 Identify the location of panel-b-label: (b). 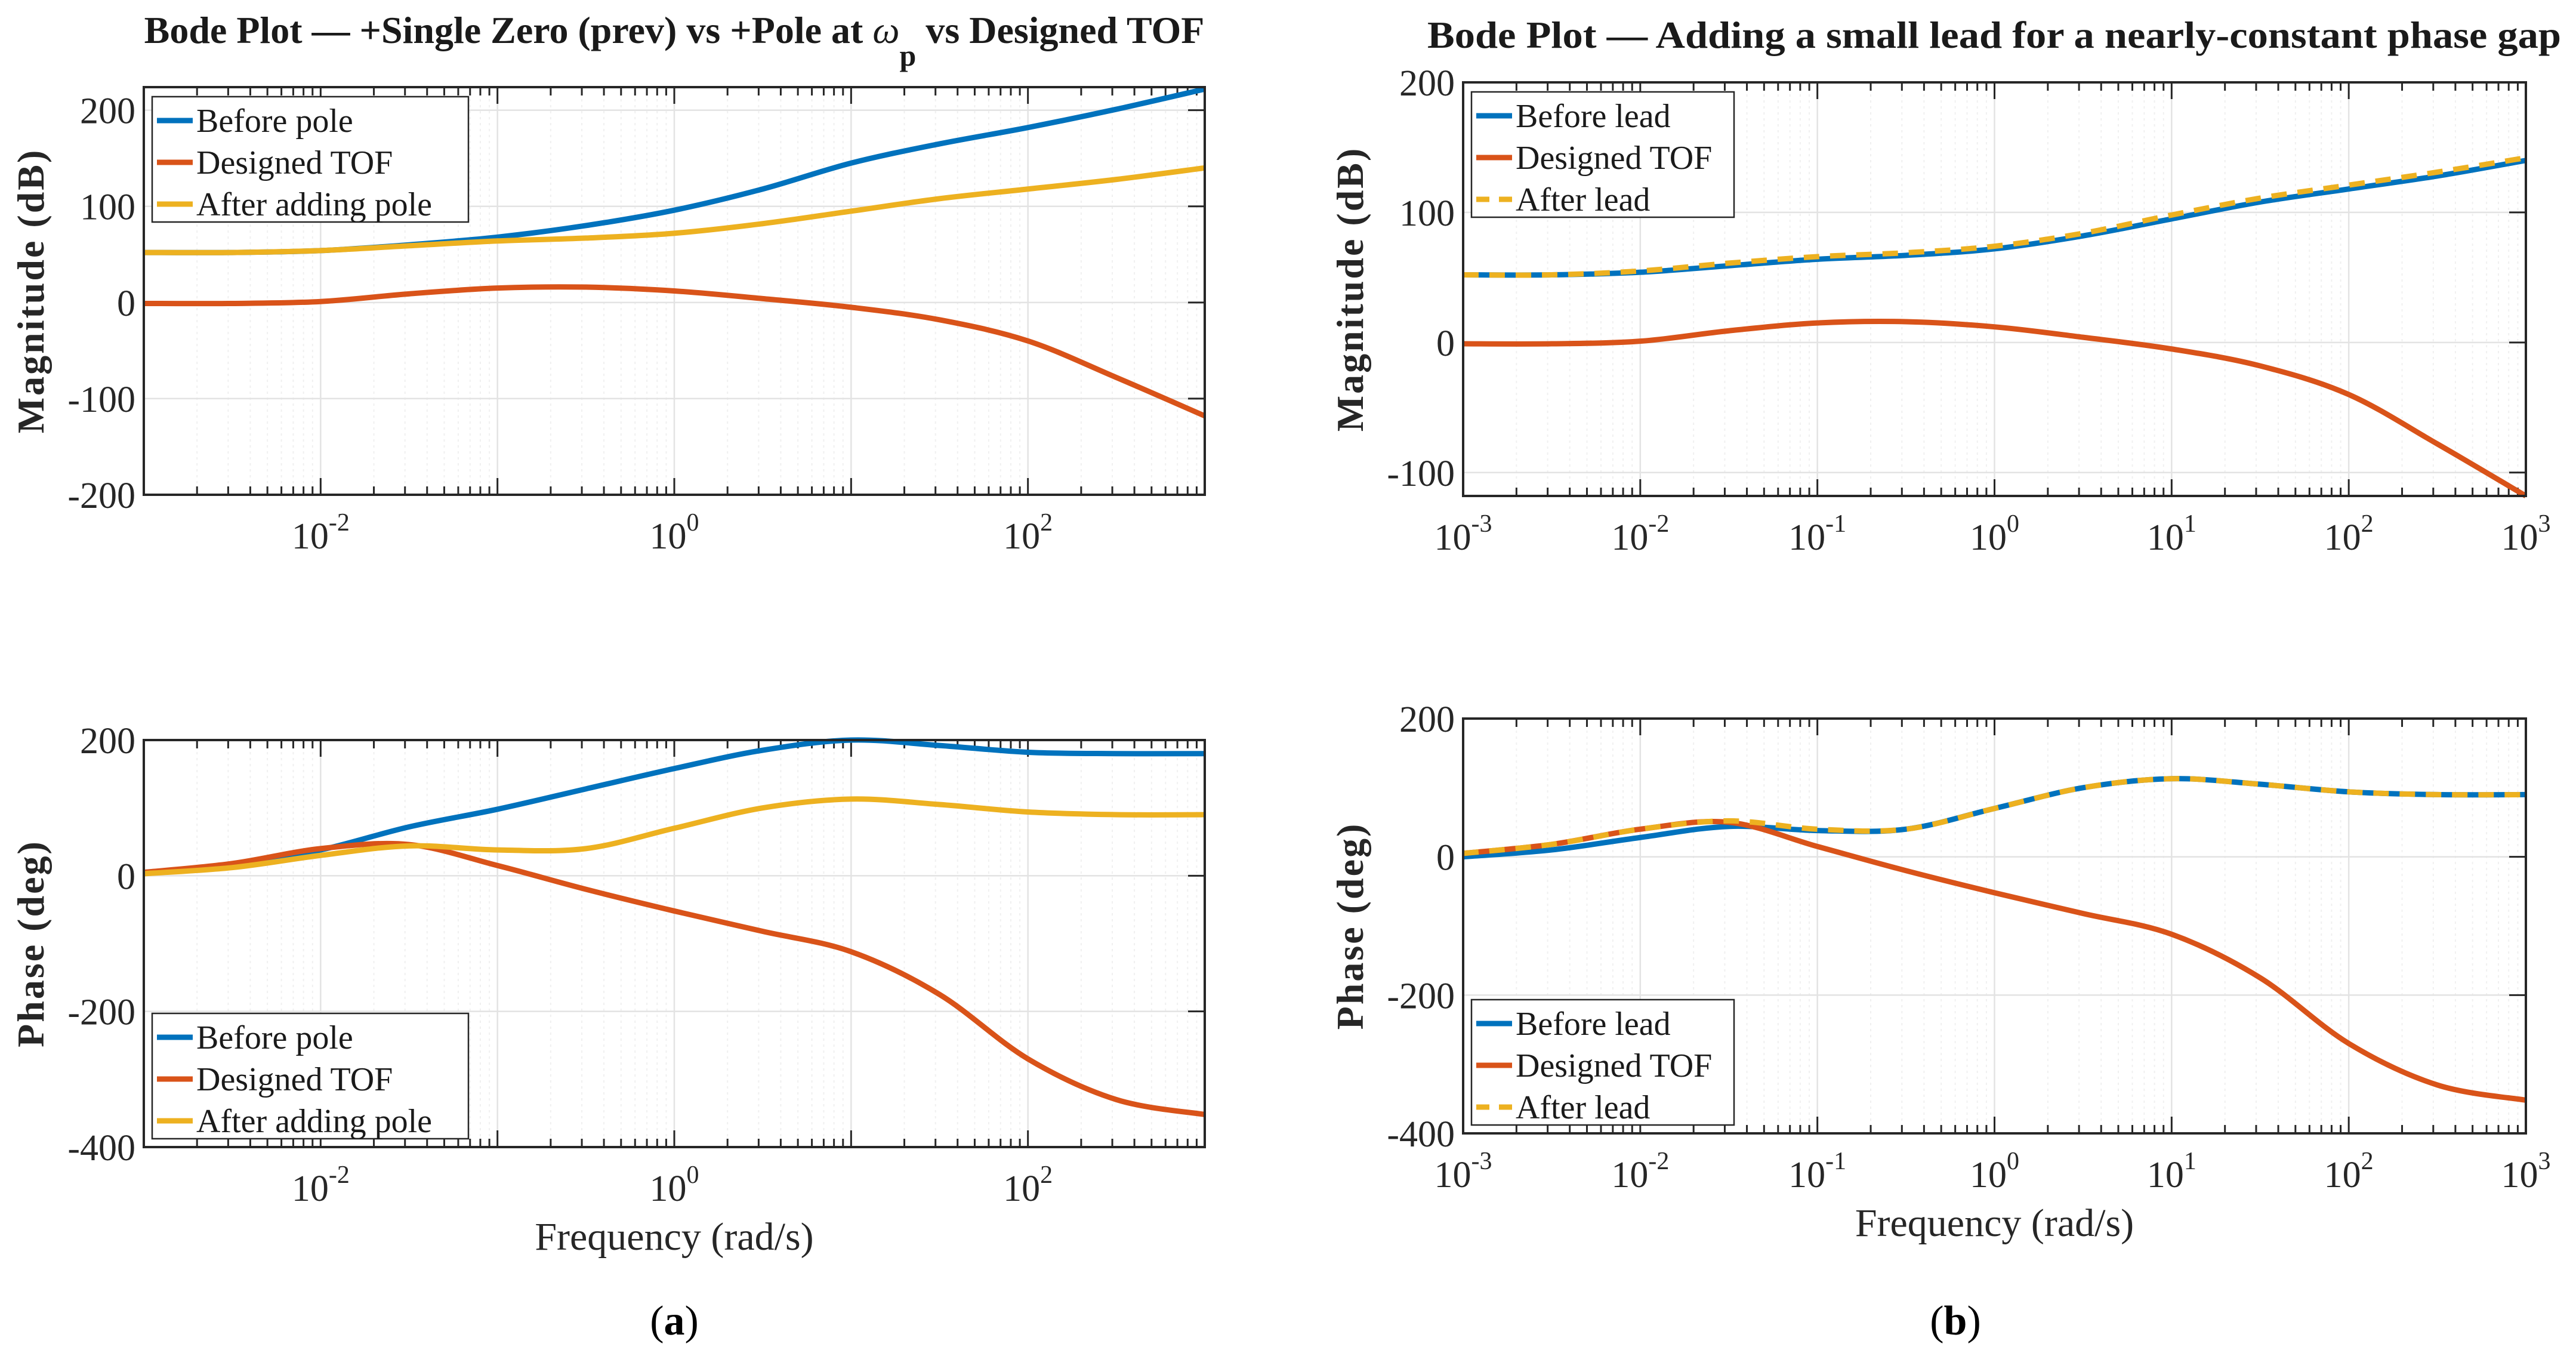
(1956, 1321).